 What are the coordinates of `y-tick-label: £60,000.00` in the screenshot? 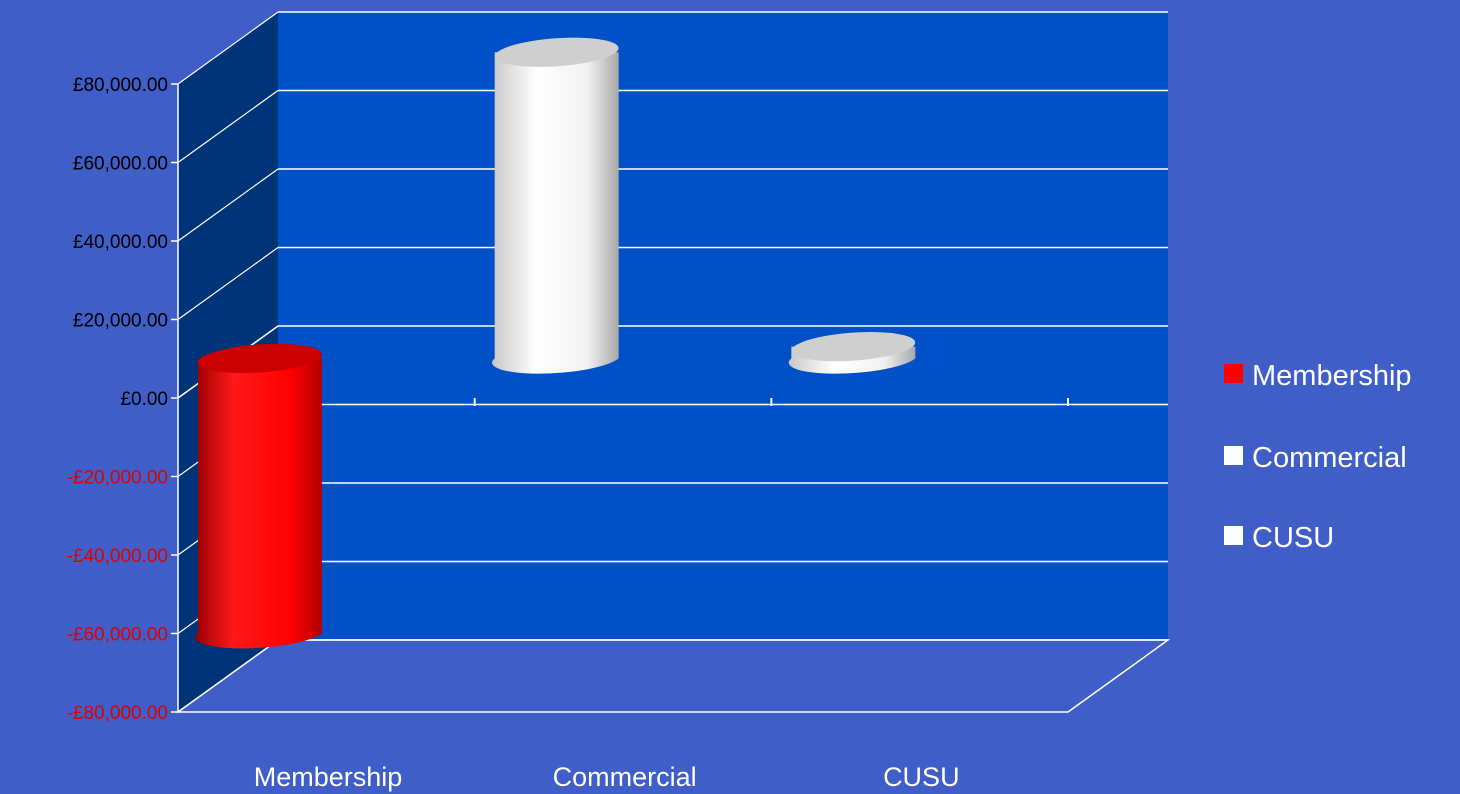 It's located at (120, 164).